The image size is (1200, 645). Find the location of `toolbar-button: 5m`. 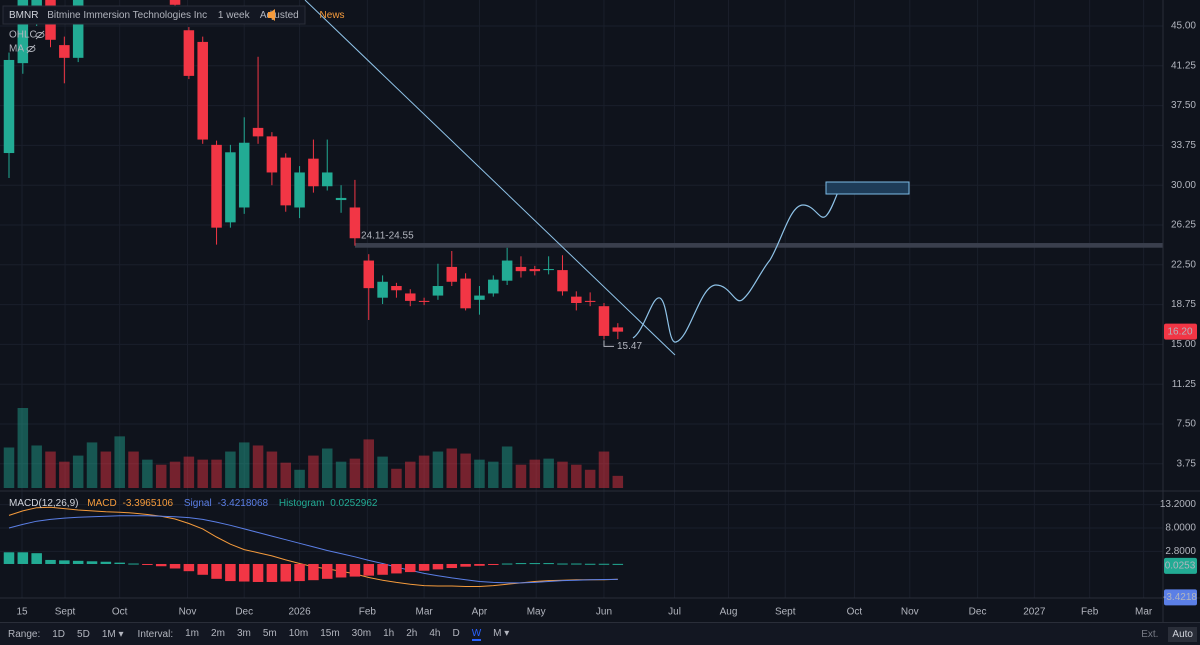

toolbar-button: 5m is located at coordinates (269, 633).